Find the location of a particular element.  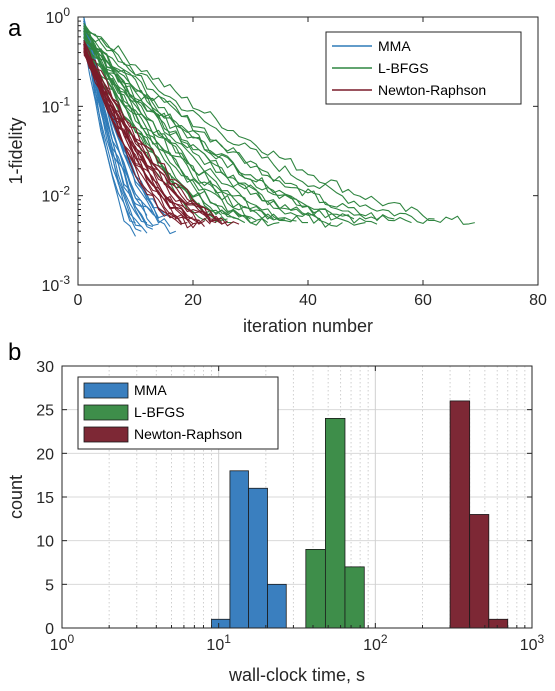

panel-b-legend-label: MMA is located at coordinates (150, 390).